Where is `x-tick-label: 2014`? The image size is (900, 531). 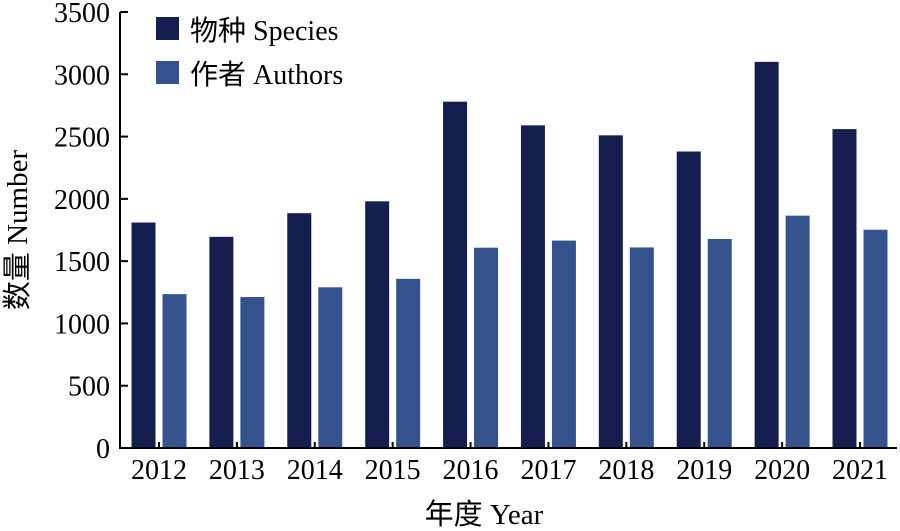 x-tick-label: 2014 is located at coordinates (315, 470).